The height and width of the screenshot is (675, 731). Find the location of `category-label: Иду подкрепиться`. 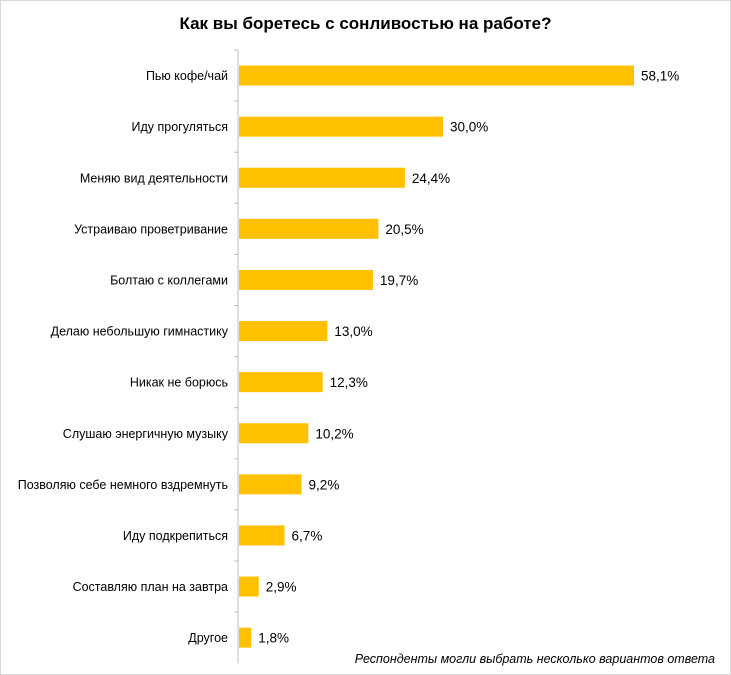

category-label: Иду подкрепиться is located at coordinates (175, 536).